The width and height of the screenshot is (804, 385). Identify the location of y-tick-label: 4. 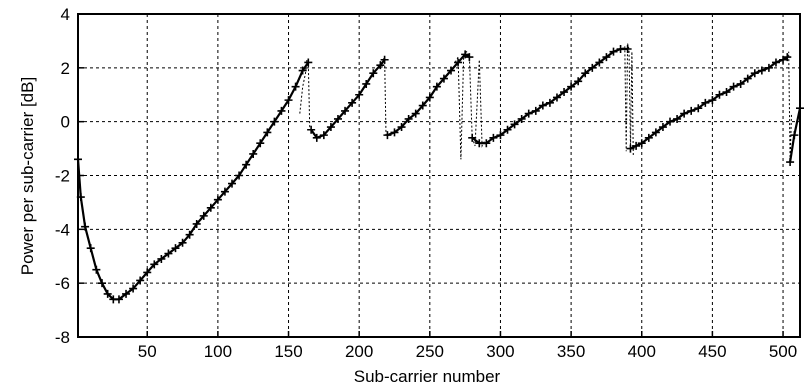
(65, 14).